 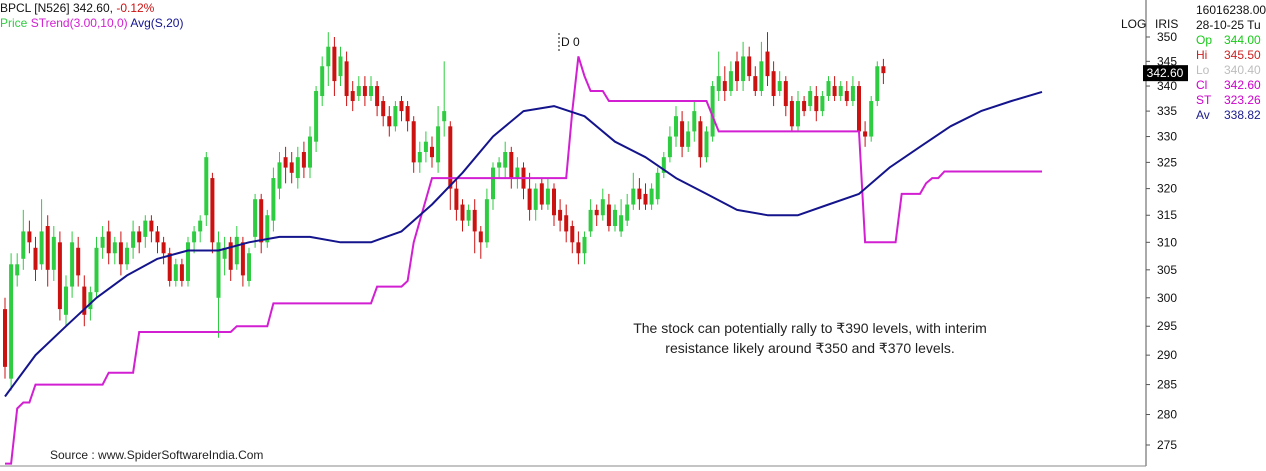 I want to click on info-row-av: Av 338.82, so click(x=1228, y=115).